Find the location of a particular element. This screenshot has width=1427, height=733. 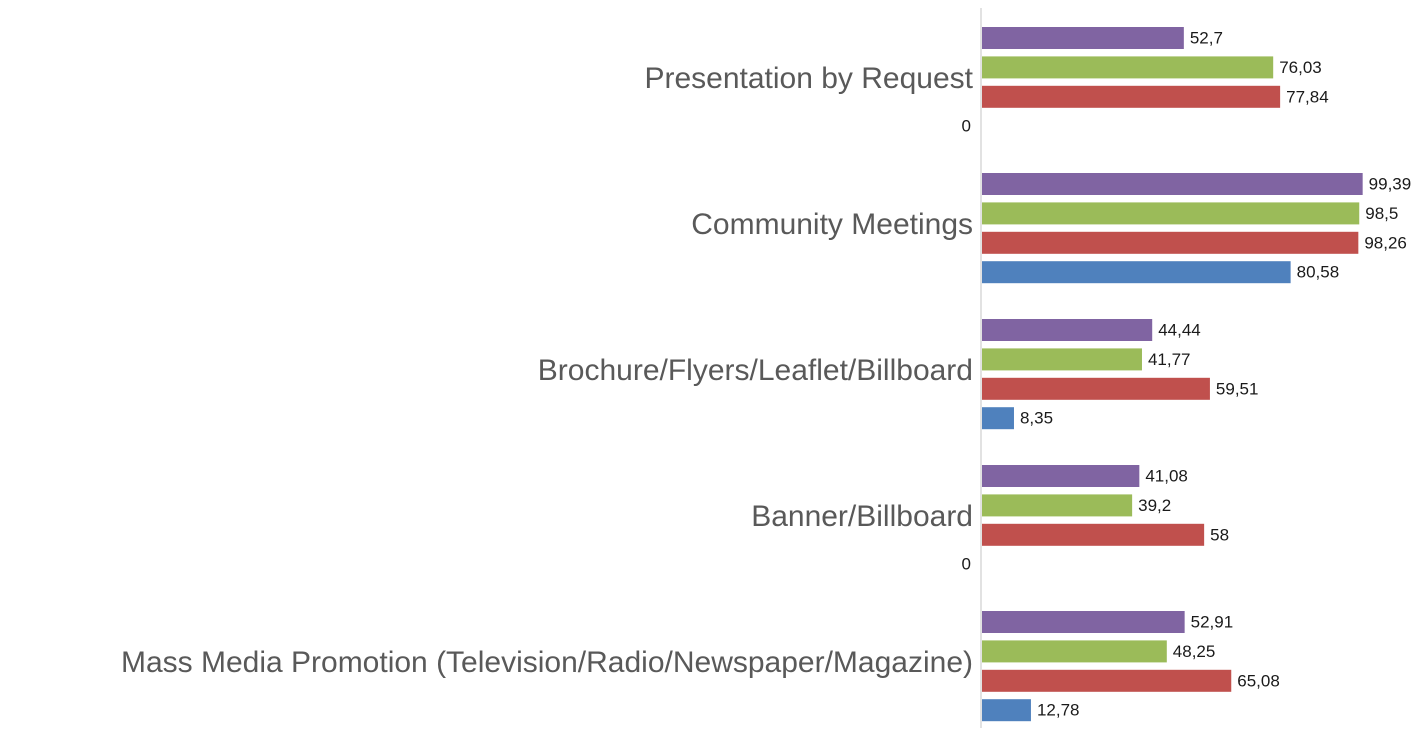

data-label: 99,39 is located at coordinates (1390, 183).